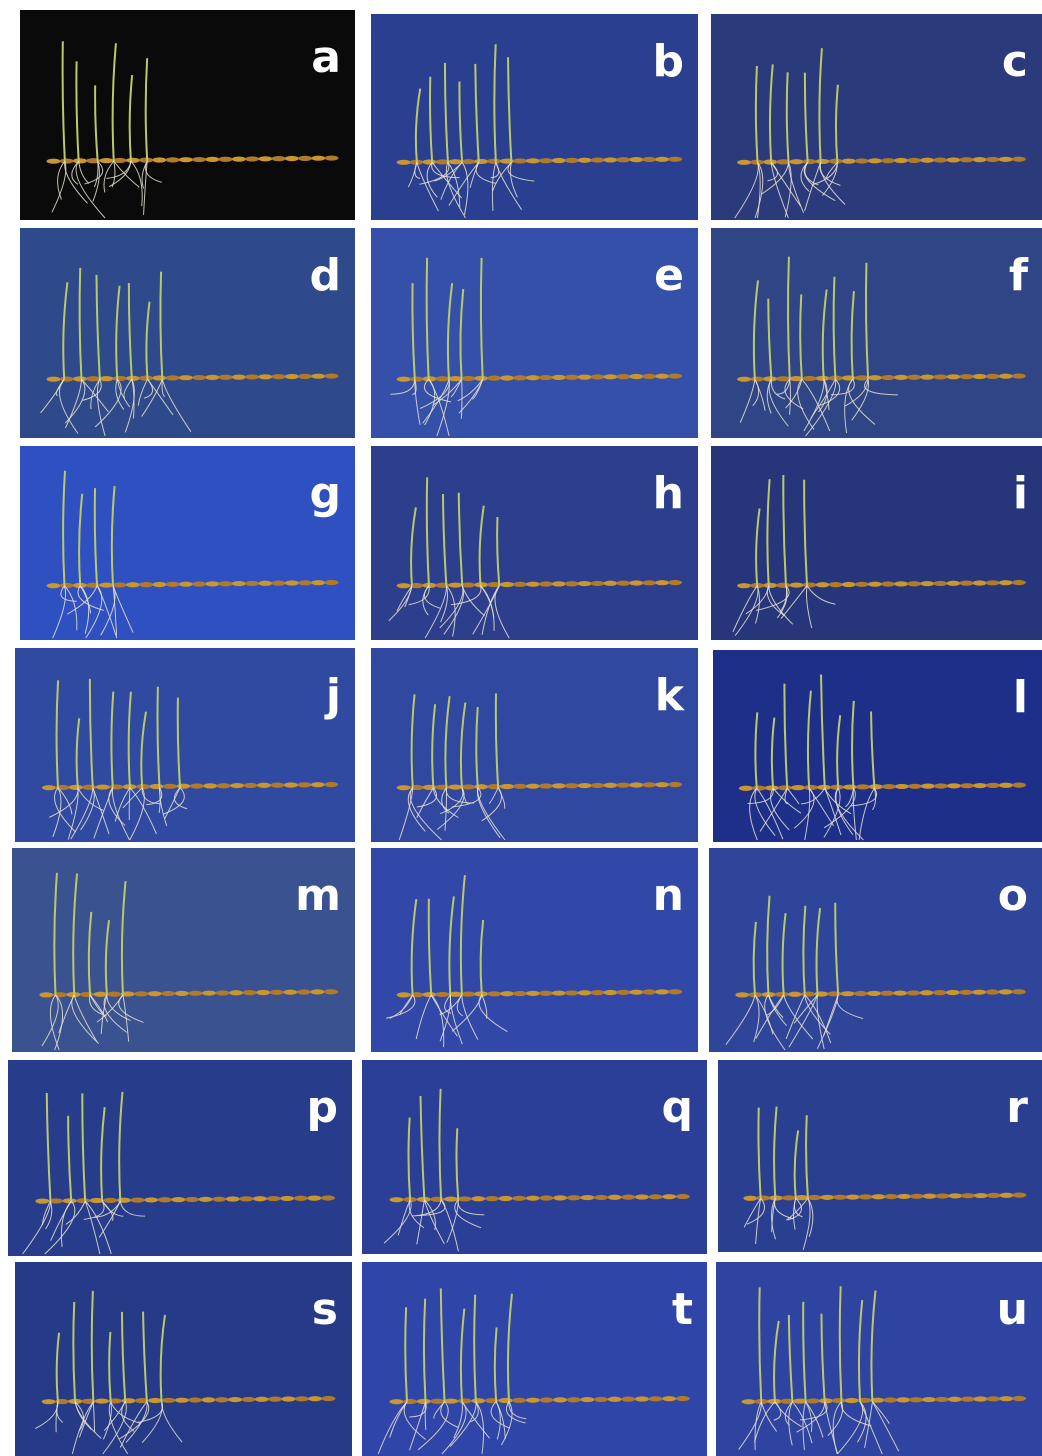 The width and height of the screenshot is (1042, 1456). I want to click on panel: s, so click(183, 1359).